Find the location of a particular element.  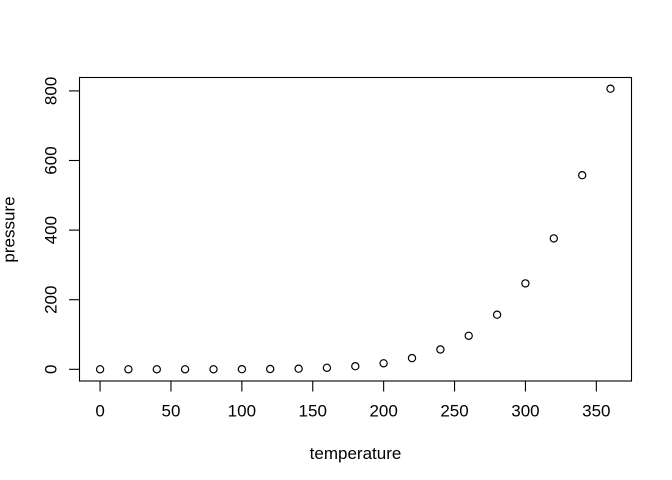

x-tick-label: 200 is located at coordinates (383, 411).